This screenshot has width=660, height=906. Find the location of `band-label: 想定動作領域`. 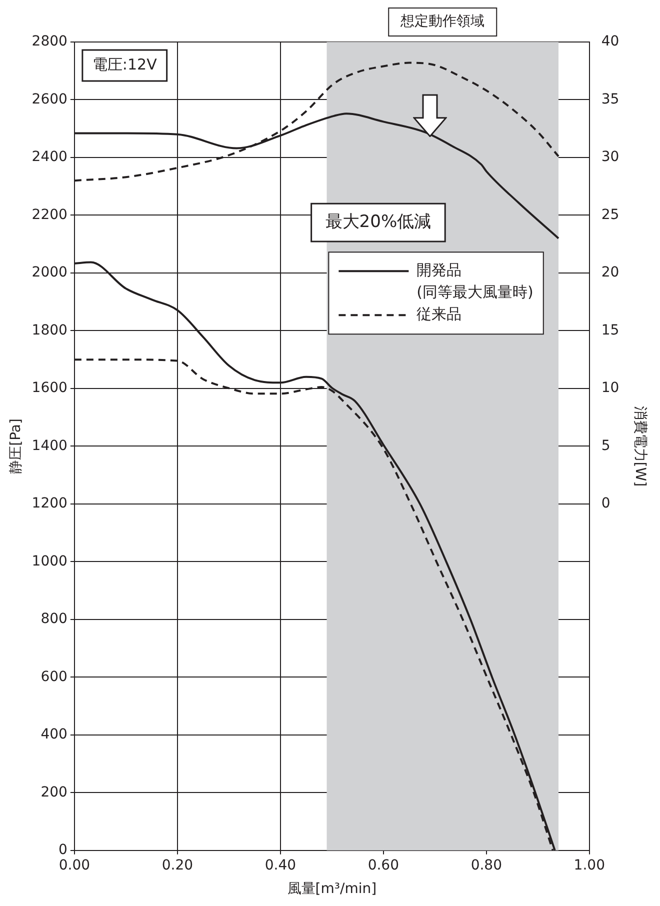

band-label: 想定動作領域 is located at coordinates (442, 22).